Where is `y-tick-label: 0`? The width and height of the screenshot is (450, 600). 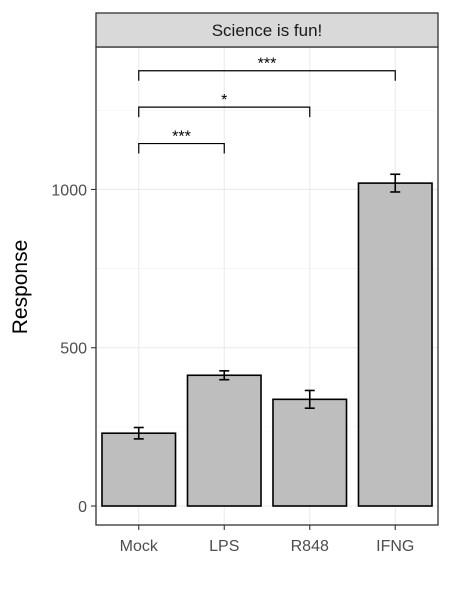
y-tick-label: 0 is located at coordinates (82, 507).